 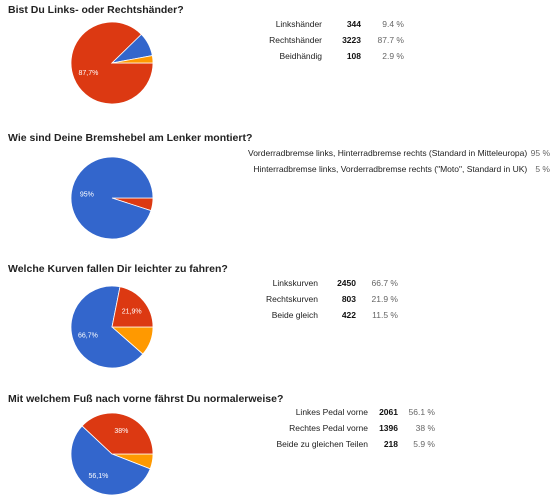 What do you see at coordinates (348, 299) in the screenshot?
I see `legend-count: 803` at bounding box center [348, 299].